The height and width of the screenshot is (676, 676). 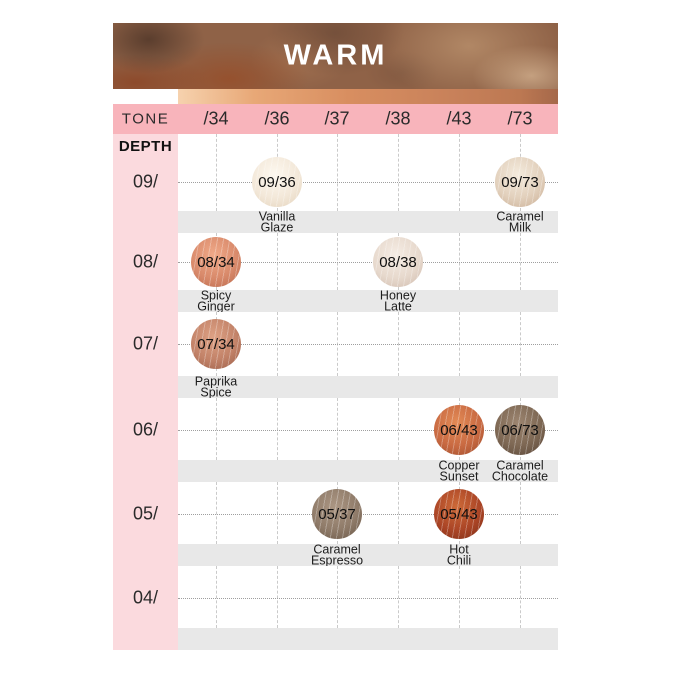 What do you see at coordinates (145, 261) in the screenshot?
I see `depth-label-08: 08/` at bounding box center [145, 261].